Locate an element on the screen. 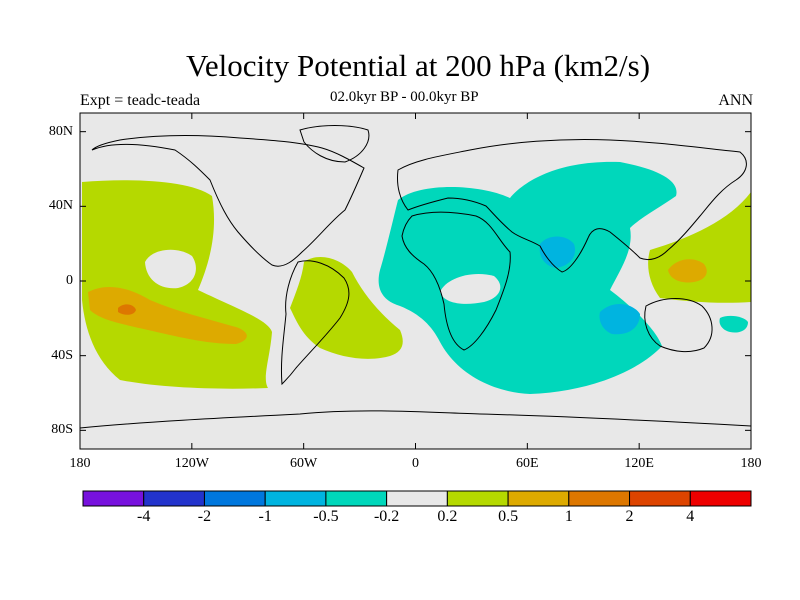 The height and width of the screenshot is (600, 800). coastline-antarctica is located at coordinates (415, 419).